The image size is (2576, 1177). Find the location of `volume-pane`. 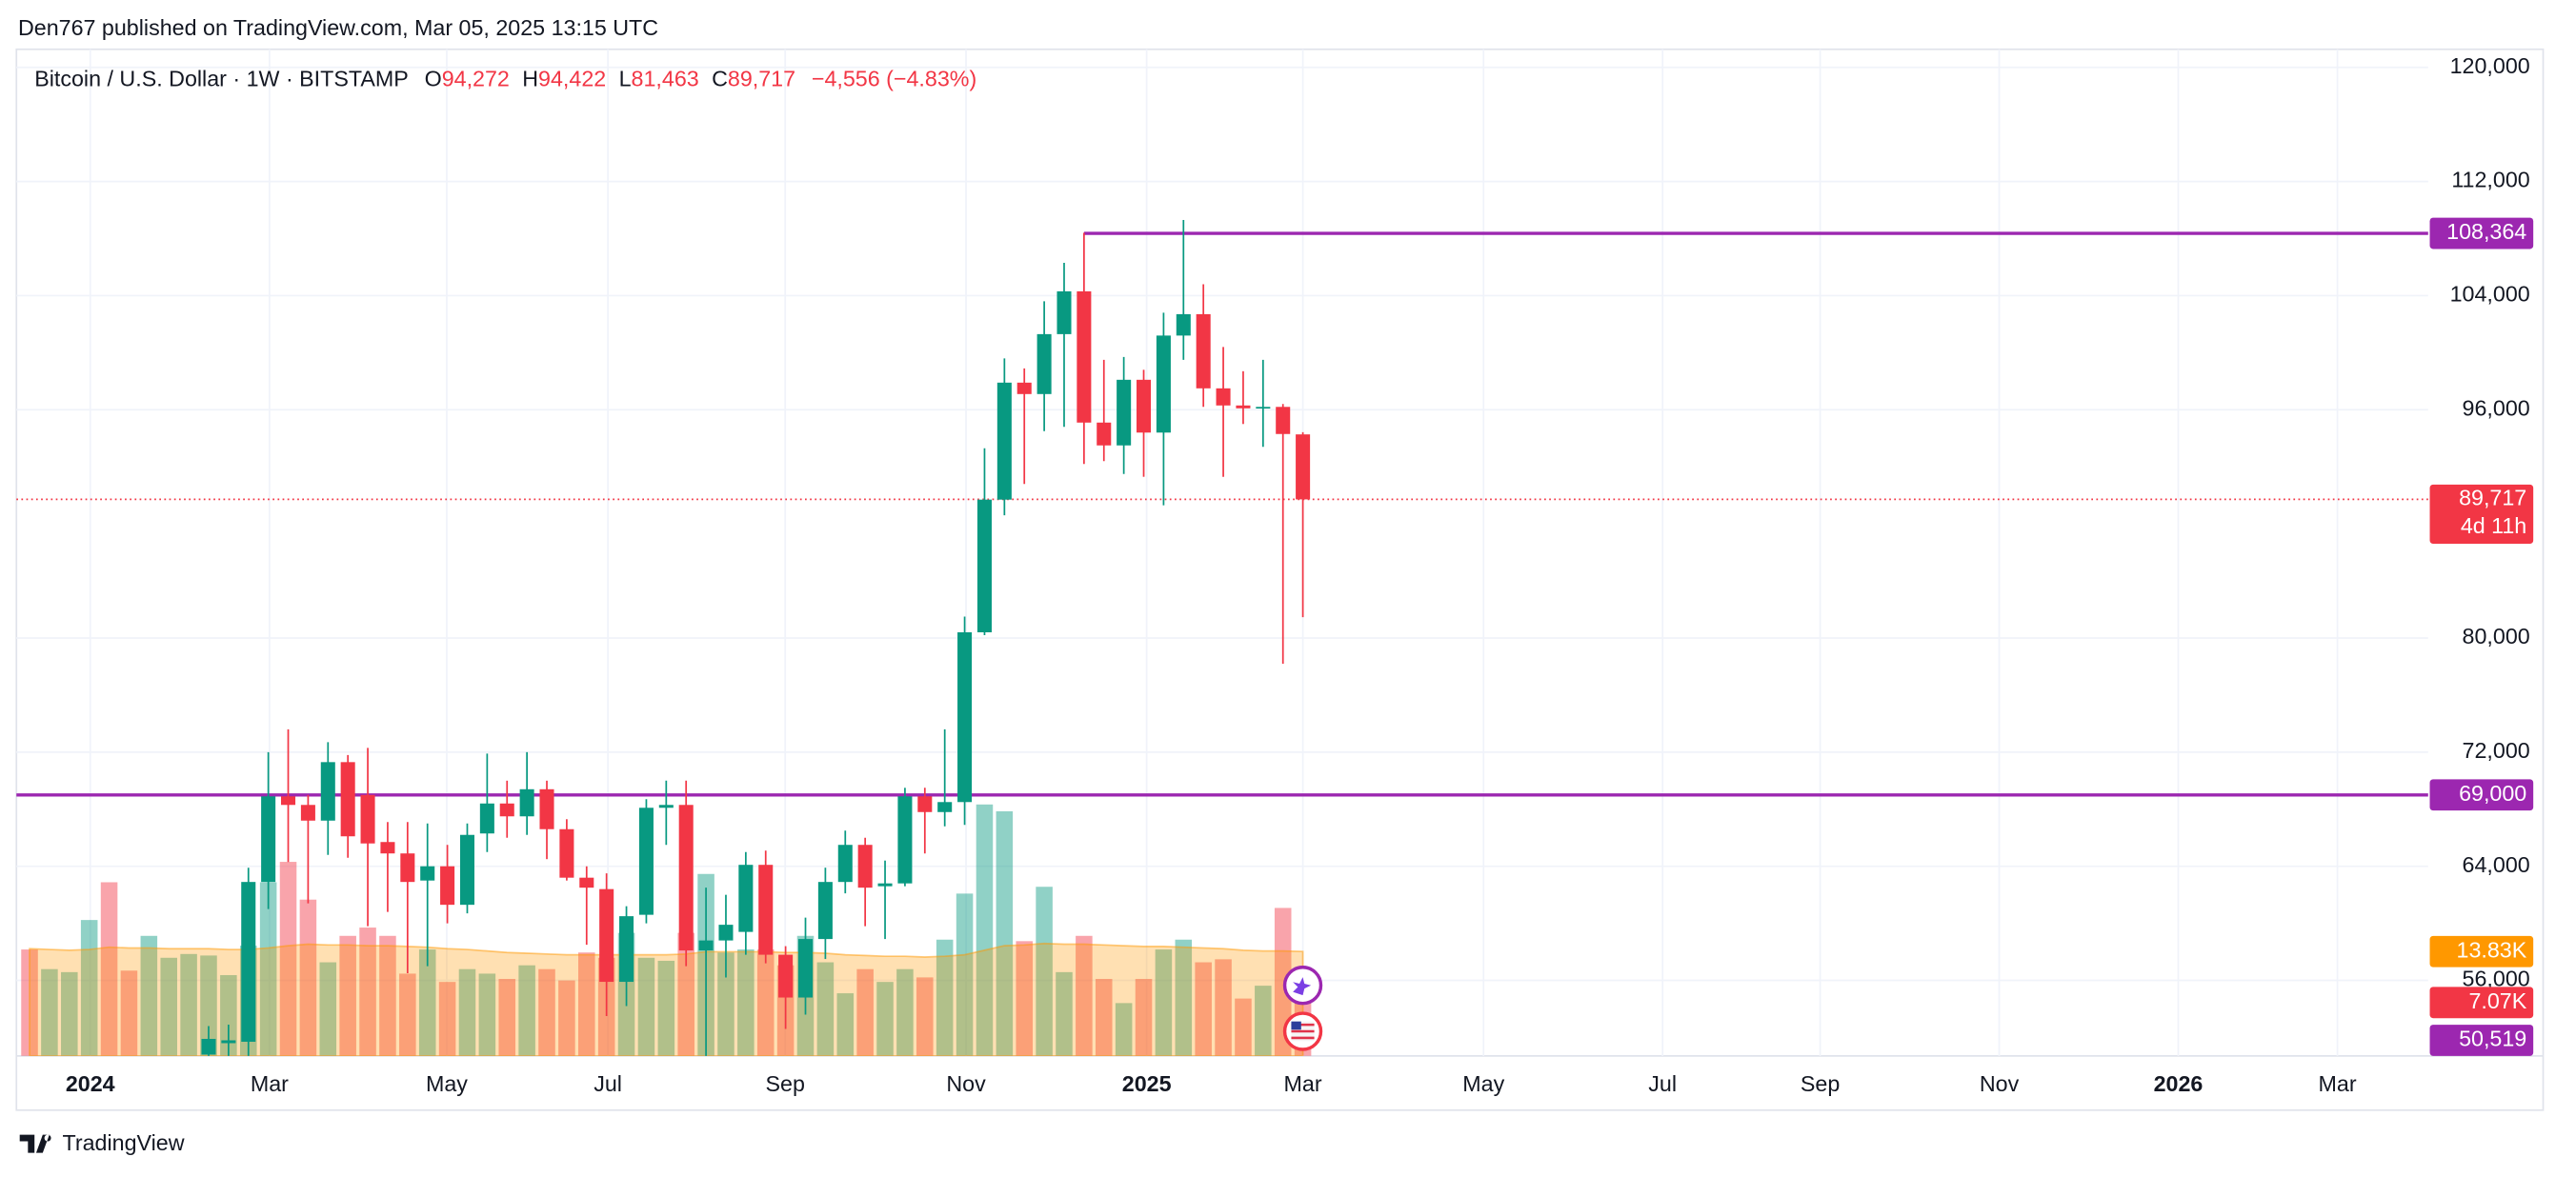

volume-pane is located at coordinates (666, 930).